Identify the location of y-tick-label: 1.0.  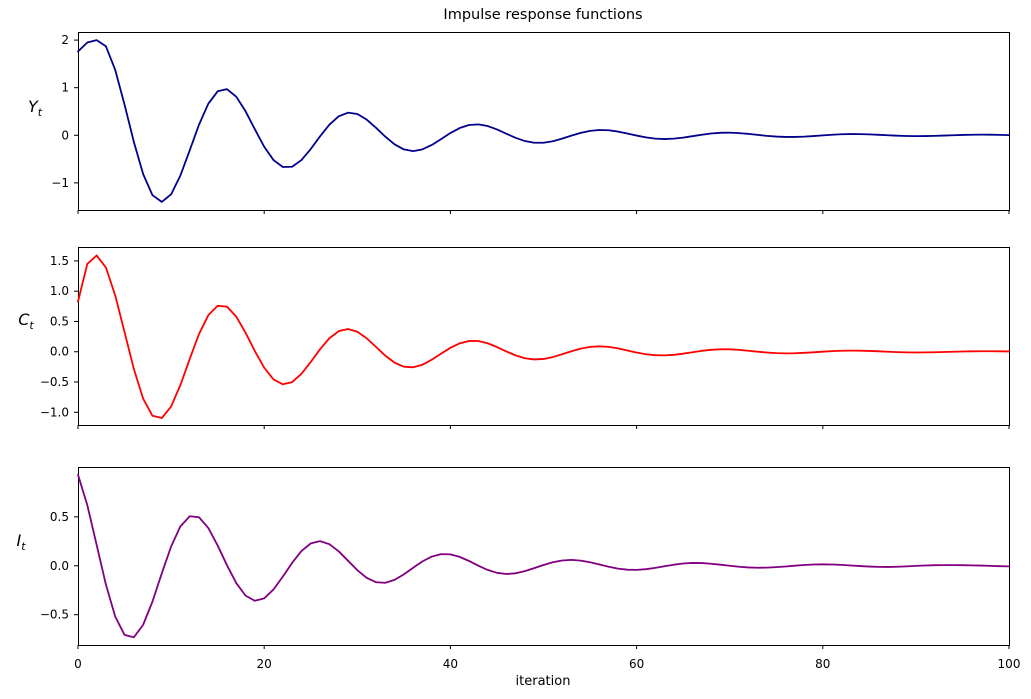
(59, 291).